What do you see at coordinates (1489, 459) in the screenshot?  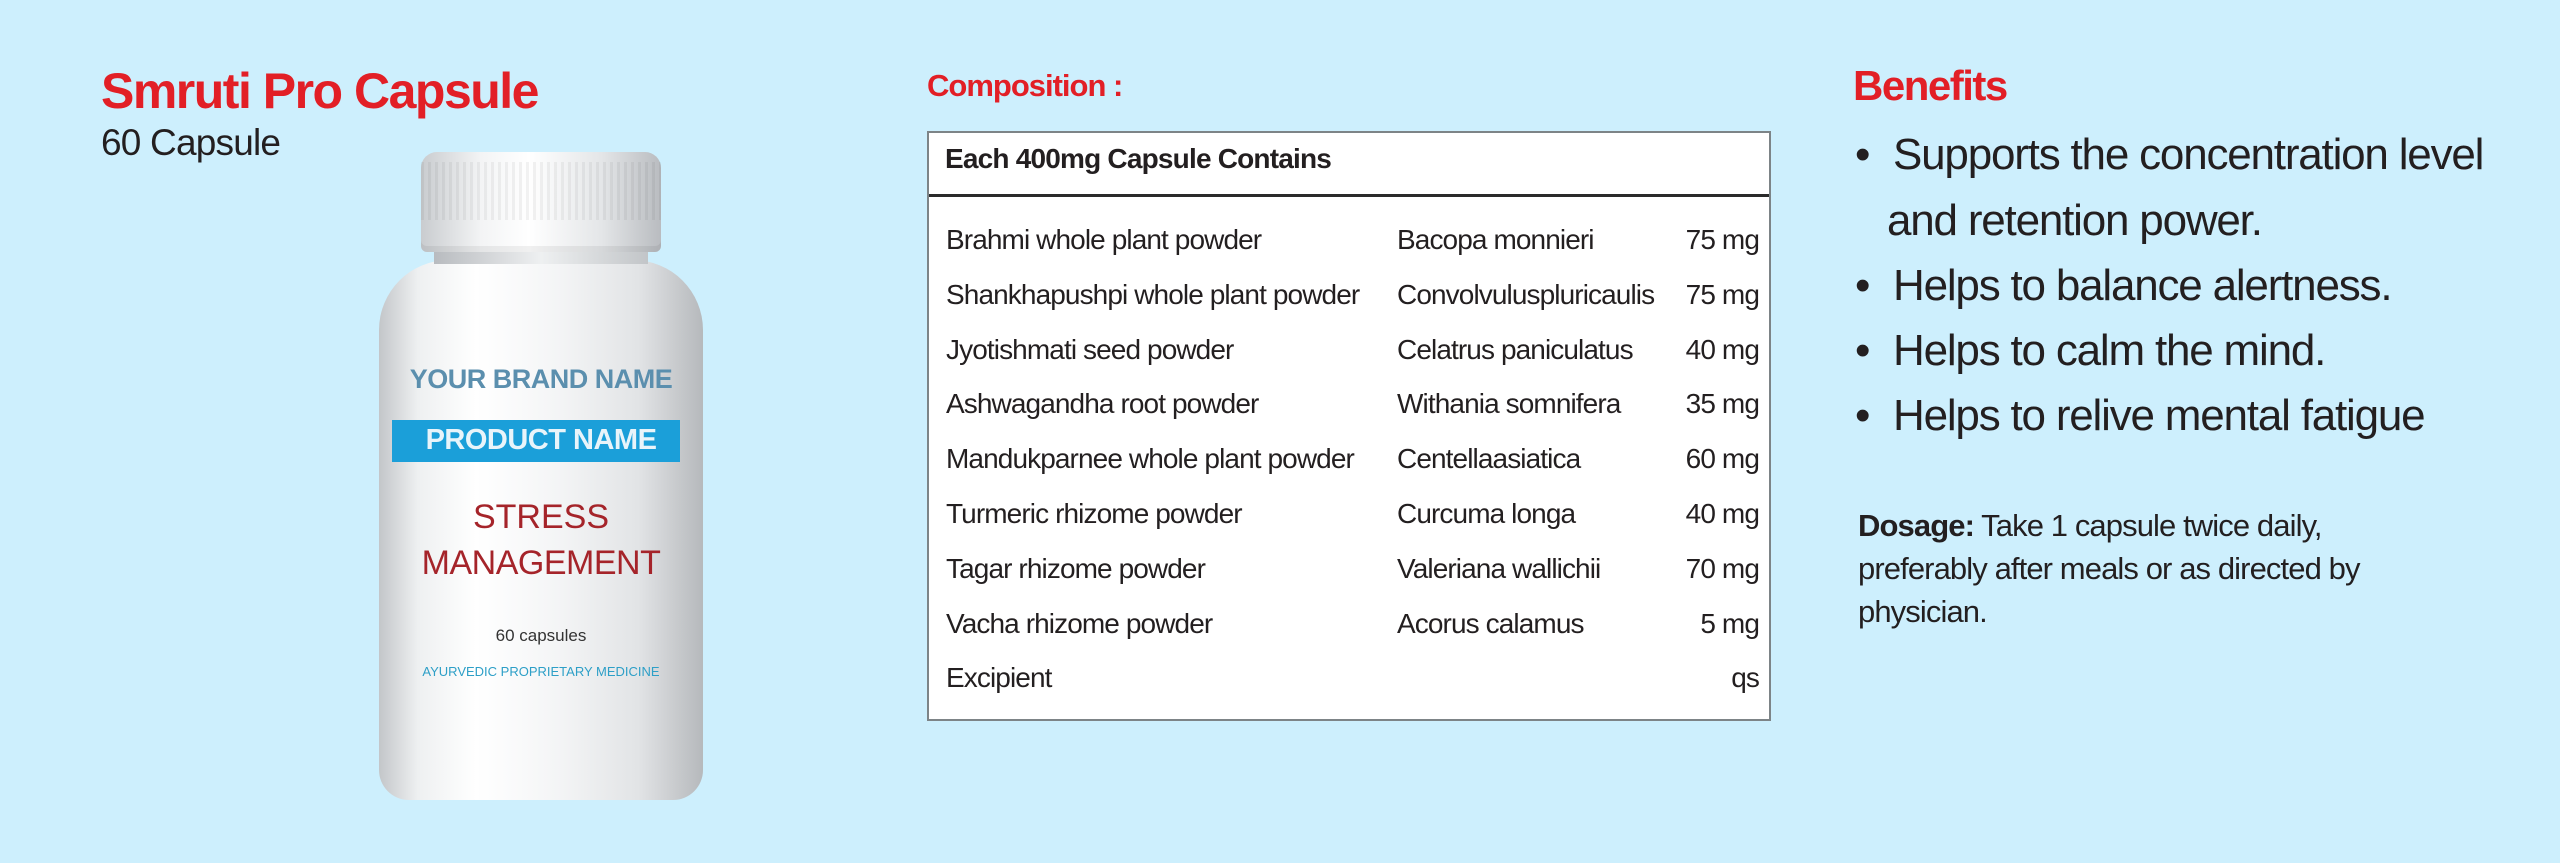 I see `botanical-name: Centellaasiatica` at bounding box center [1489, 459].